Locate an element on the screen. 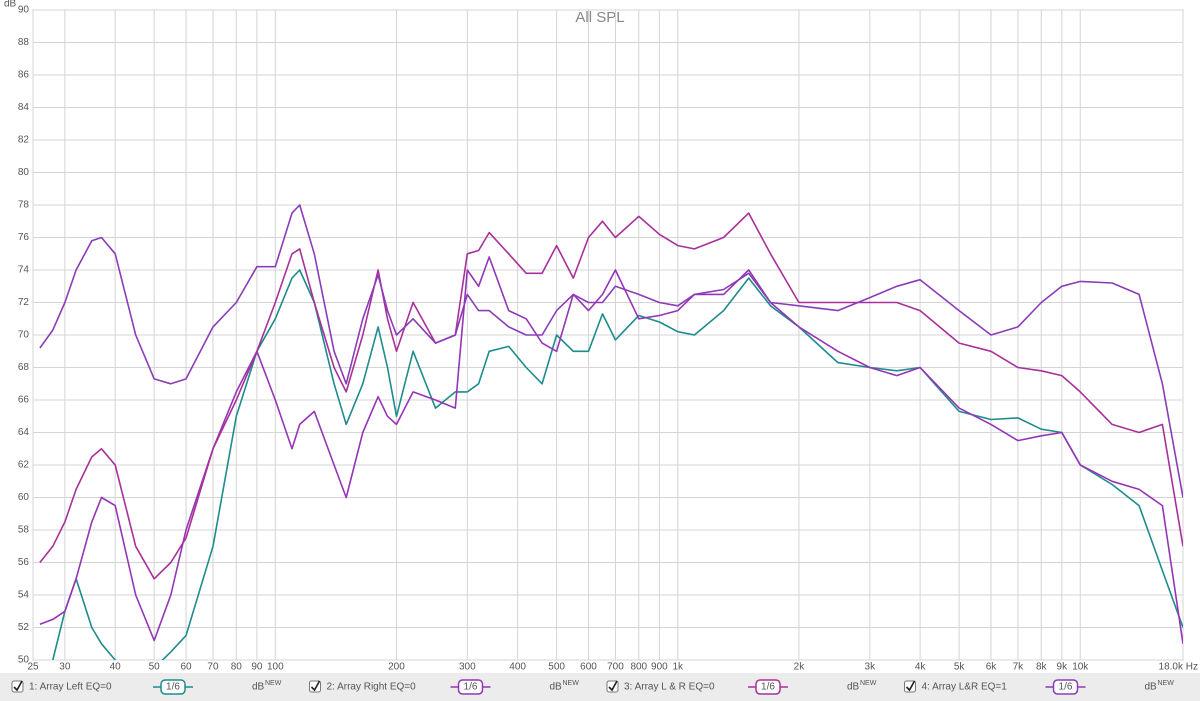  x-tick-label: 25 is located at coordinates (33, 667).